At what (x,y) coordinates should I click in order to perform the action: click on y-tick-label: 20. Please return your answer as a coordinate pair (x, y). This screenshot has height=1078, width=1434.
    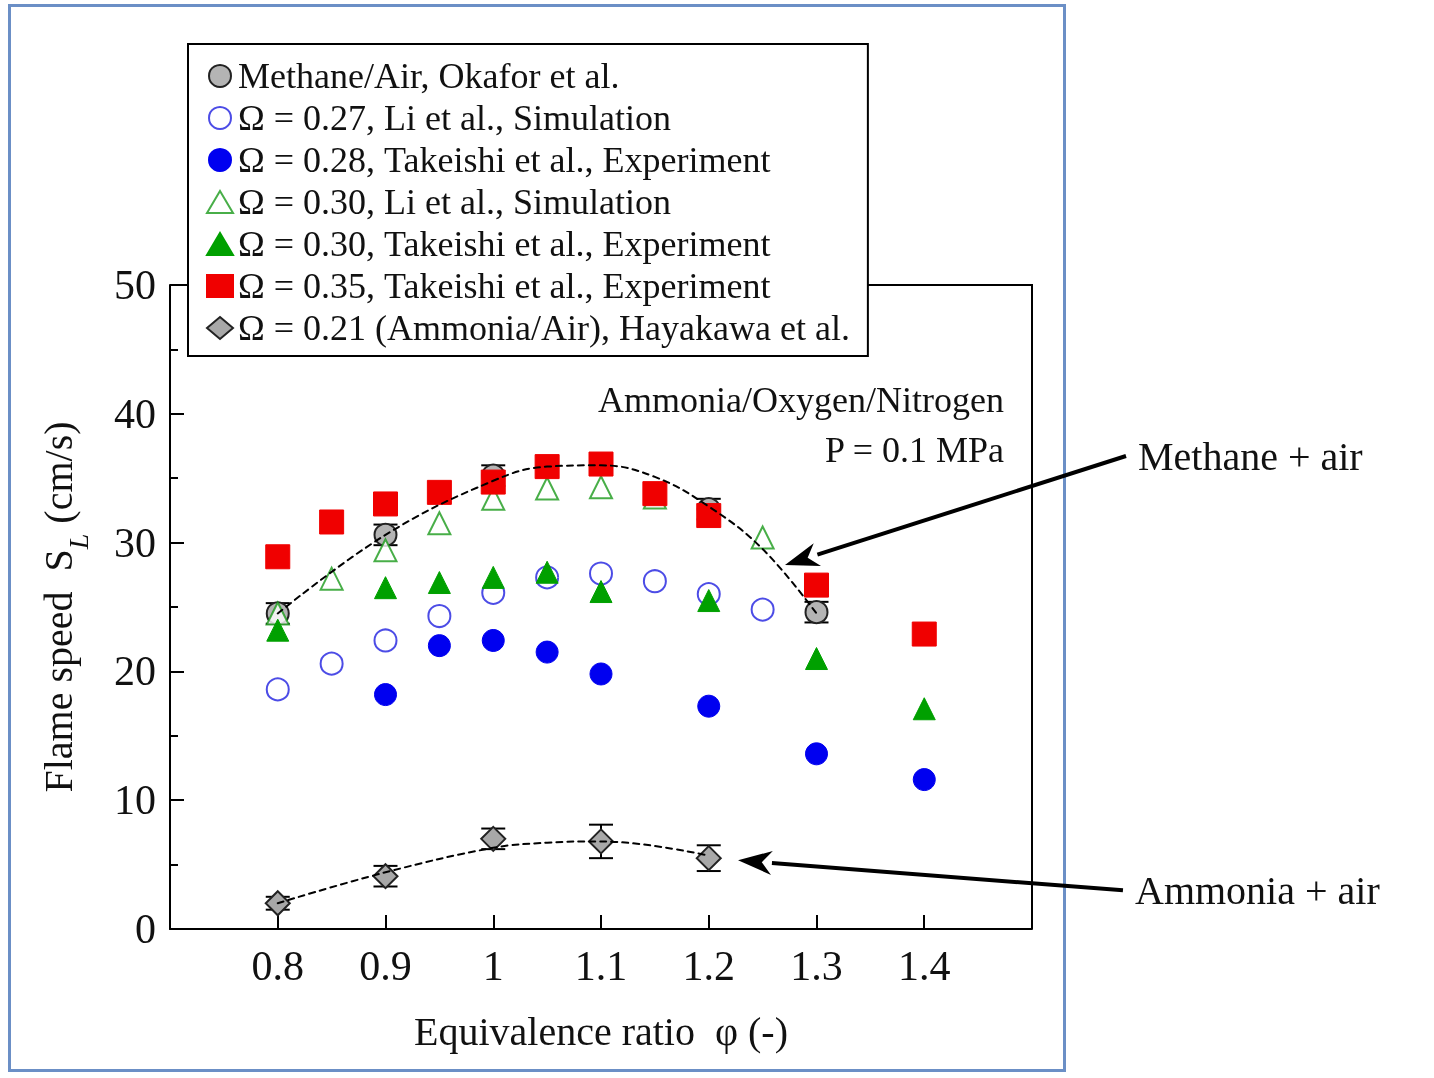
    Looking at the image, I should click on (135, 671).